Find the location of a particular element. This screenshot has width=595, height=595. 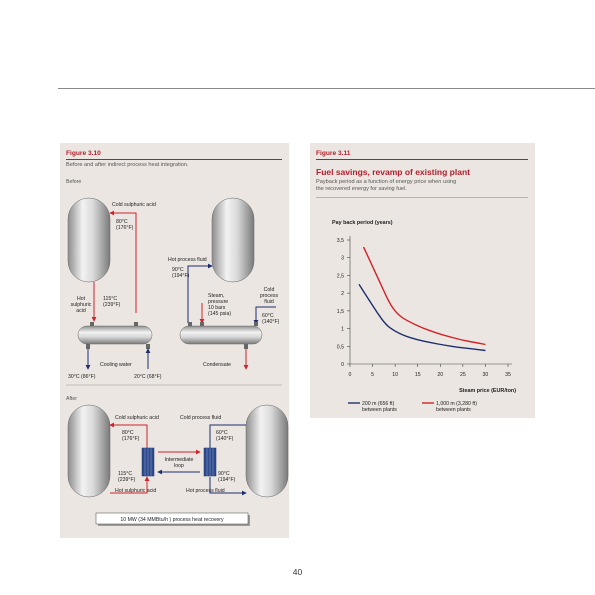

before-temp-20c: 20°C (68°F) is located at coordinates (148, 377).